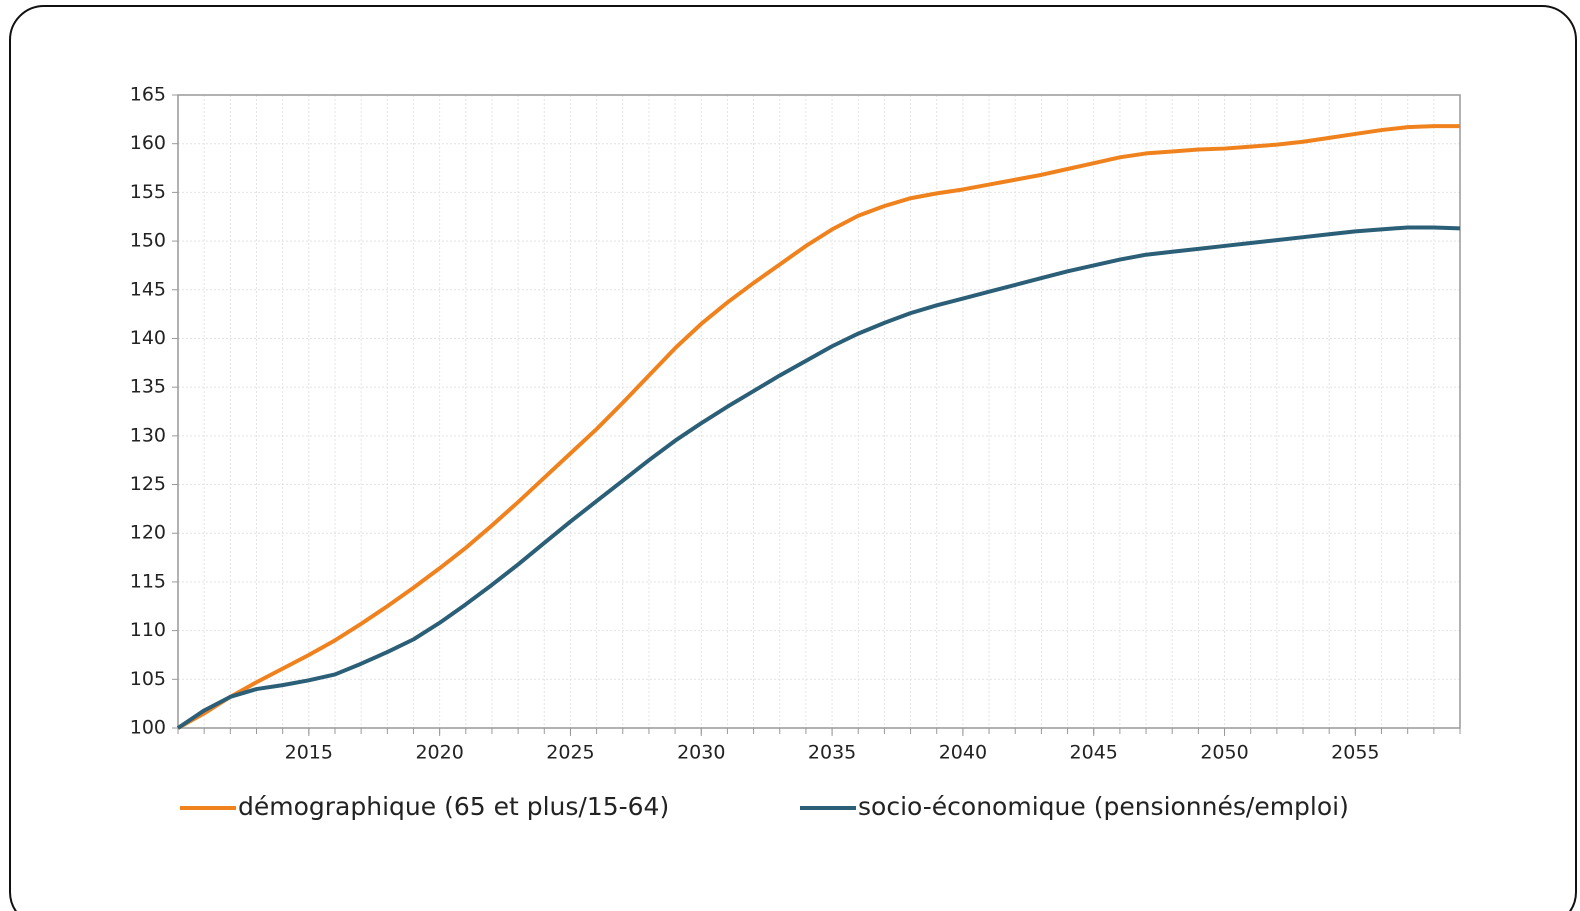  What do you see at coordinates (148, 728) in the screenshot?
I see `y-tick-label: 100` at bounding box center [148, 728].